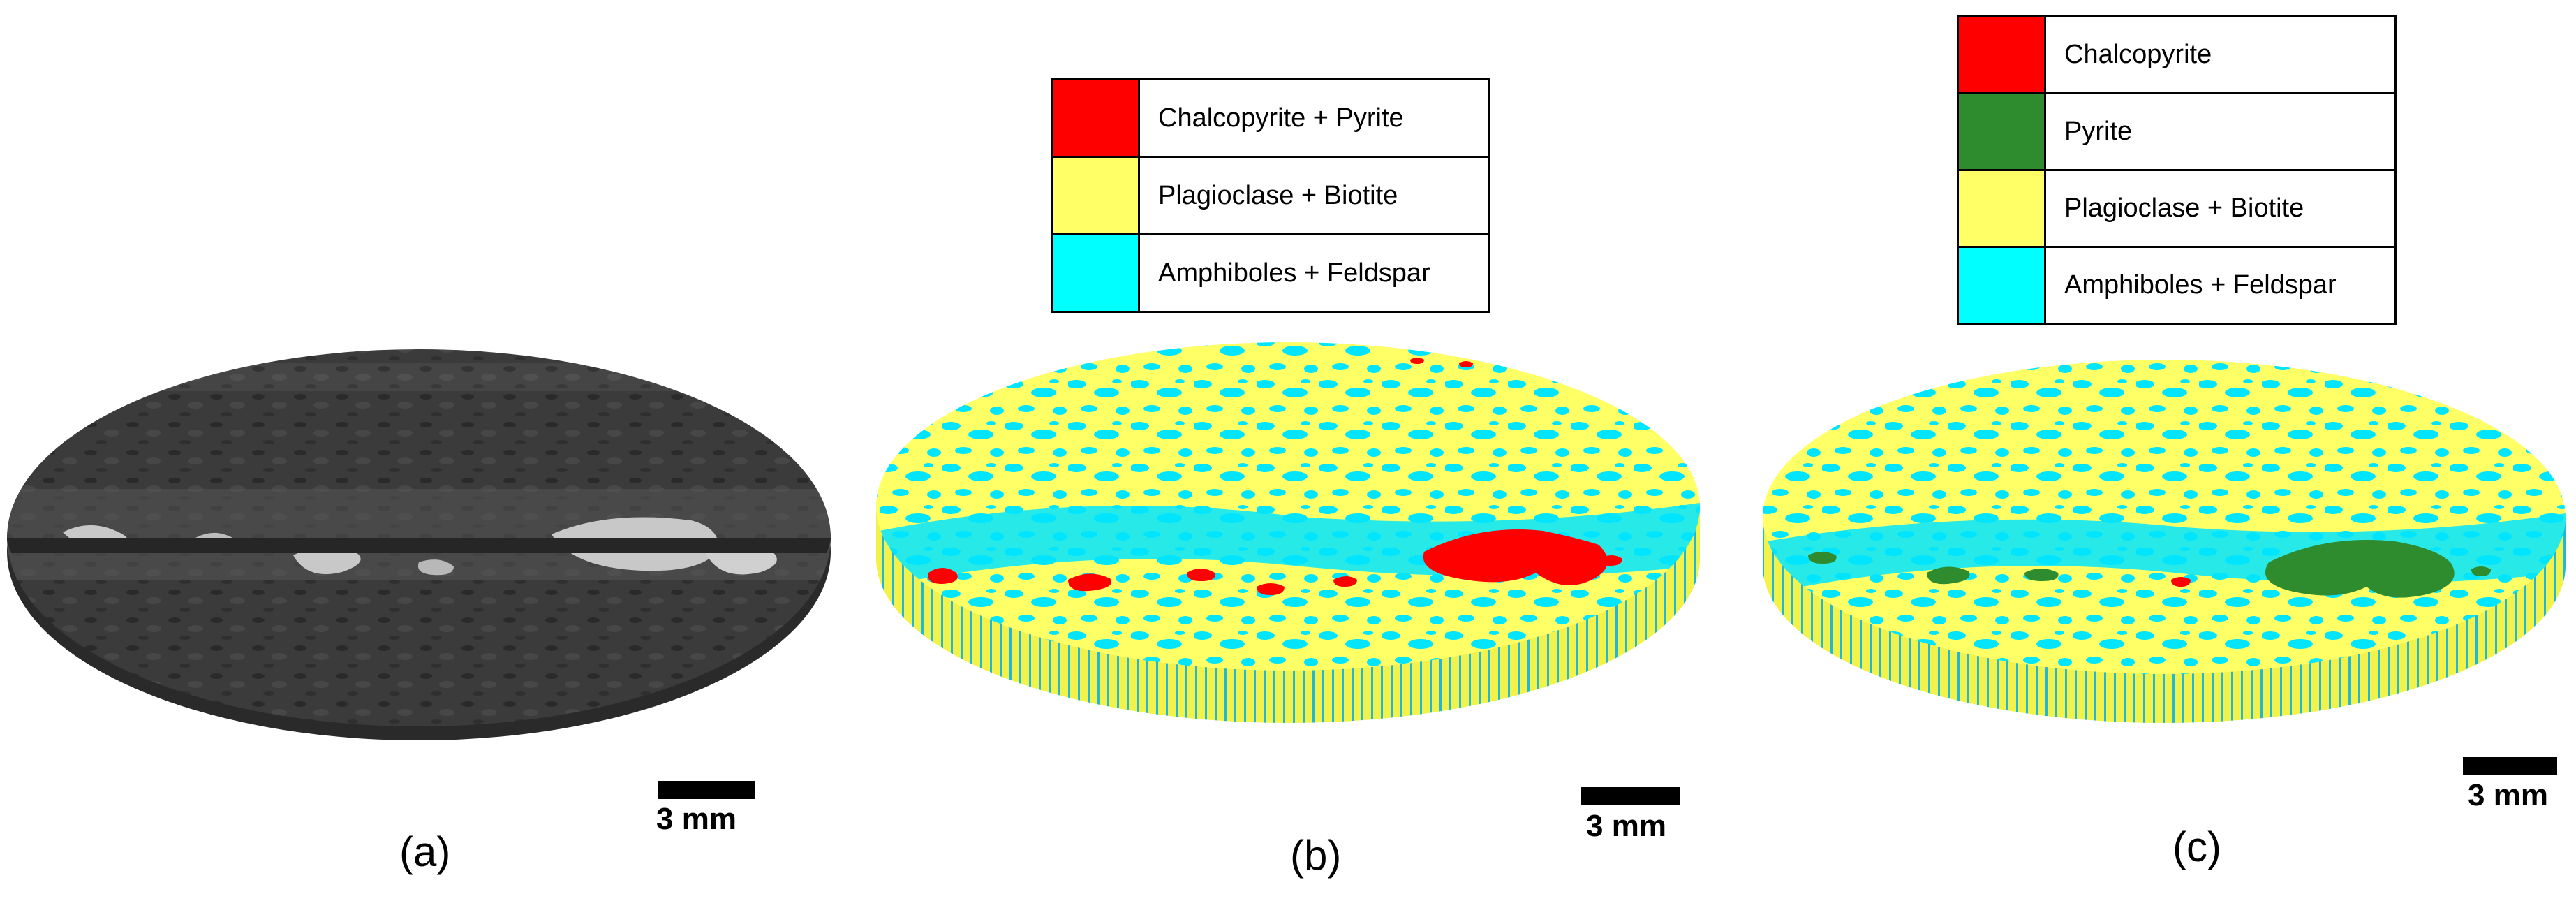 This screenshot has height=908, width=2576. Describe the element at coordinates (1314, 118) in the screenshot. I see `legend-label: Chalcopyrite + Pyrite` at that location.